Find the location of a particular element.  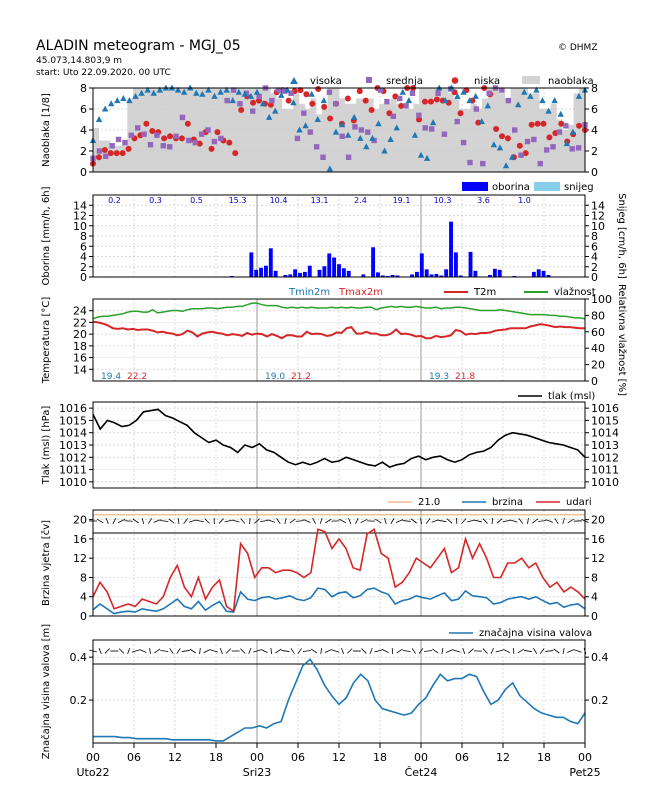

valovi-ytick-label: 0.4 is located at coordinates (79, 657).